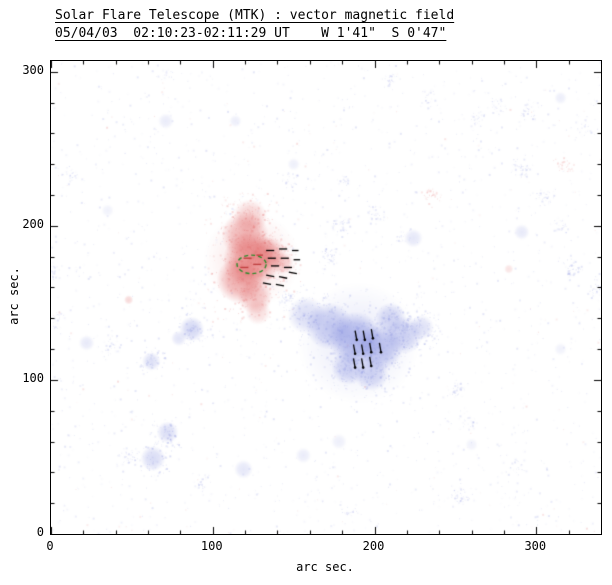  What do you see at coordinates (50, 546) in the screenshot?
I see `x-tick-label: 0` at bounding box center [50, 546].